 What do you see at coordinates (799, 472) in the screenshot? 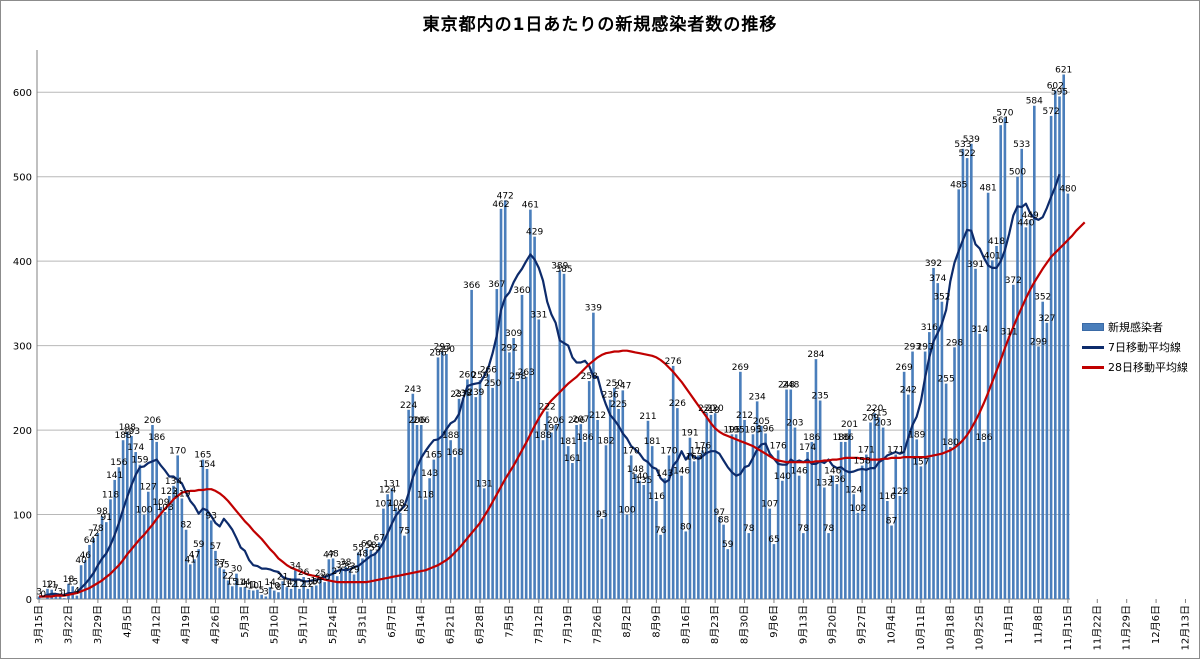
I see `data-label: 146` at bounding box center [799, 472].